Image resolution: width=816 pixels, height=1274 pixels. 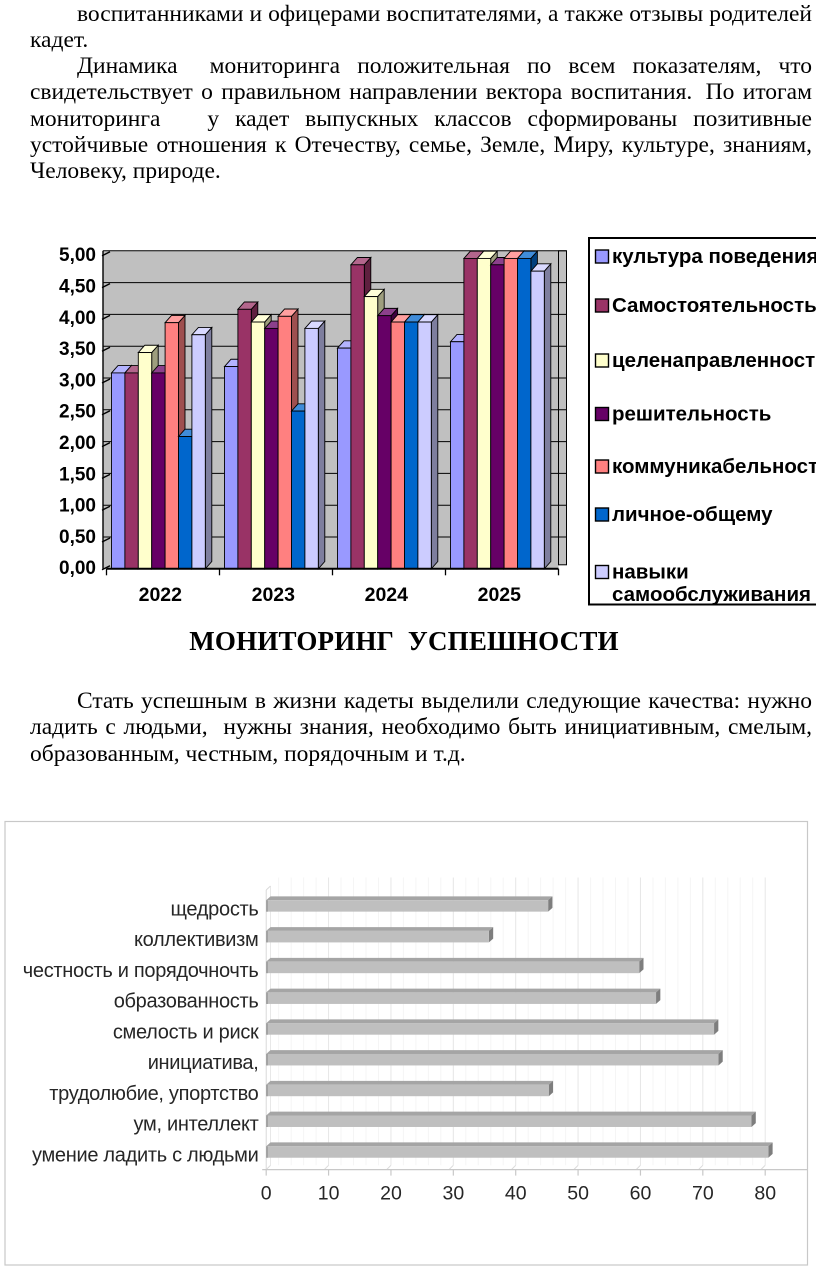 What do you see at coordinates (578, 1194) in the screenshot?
I see `svg-text: 50` at bounding box center [578, 1194].